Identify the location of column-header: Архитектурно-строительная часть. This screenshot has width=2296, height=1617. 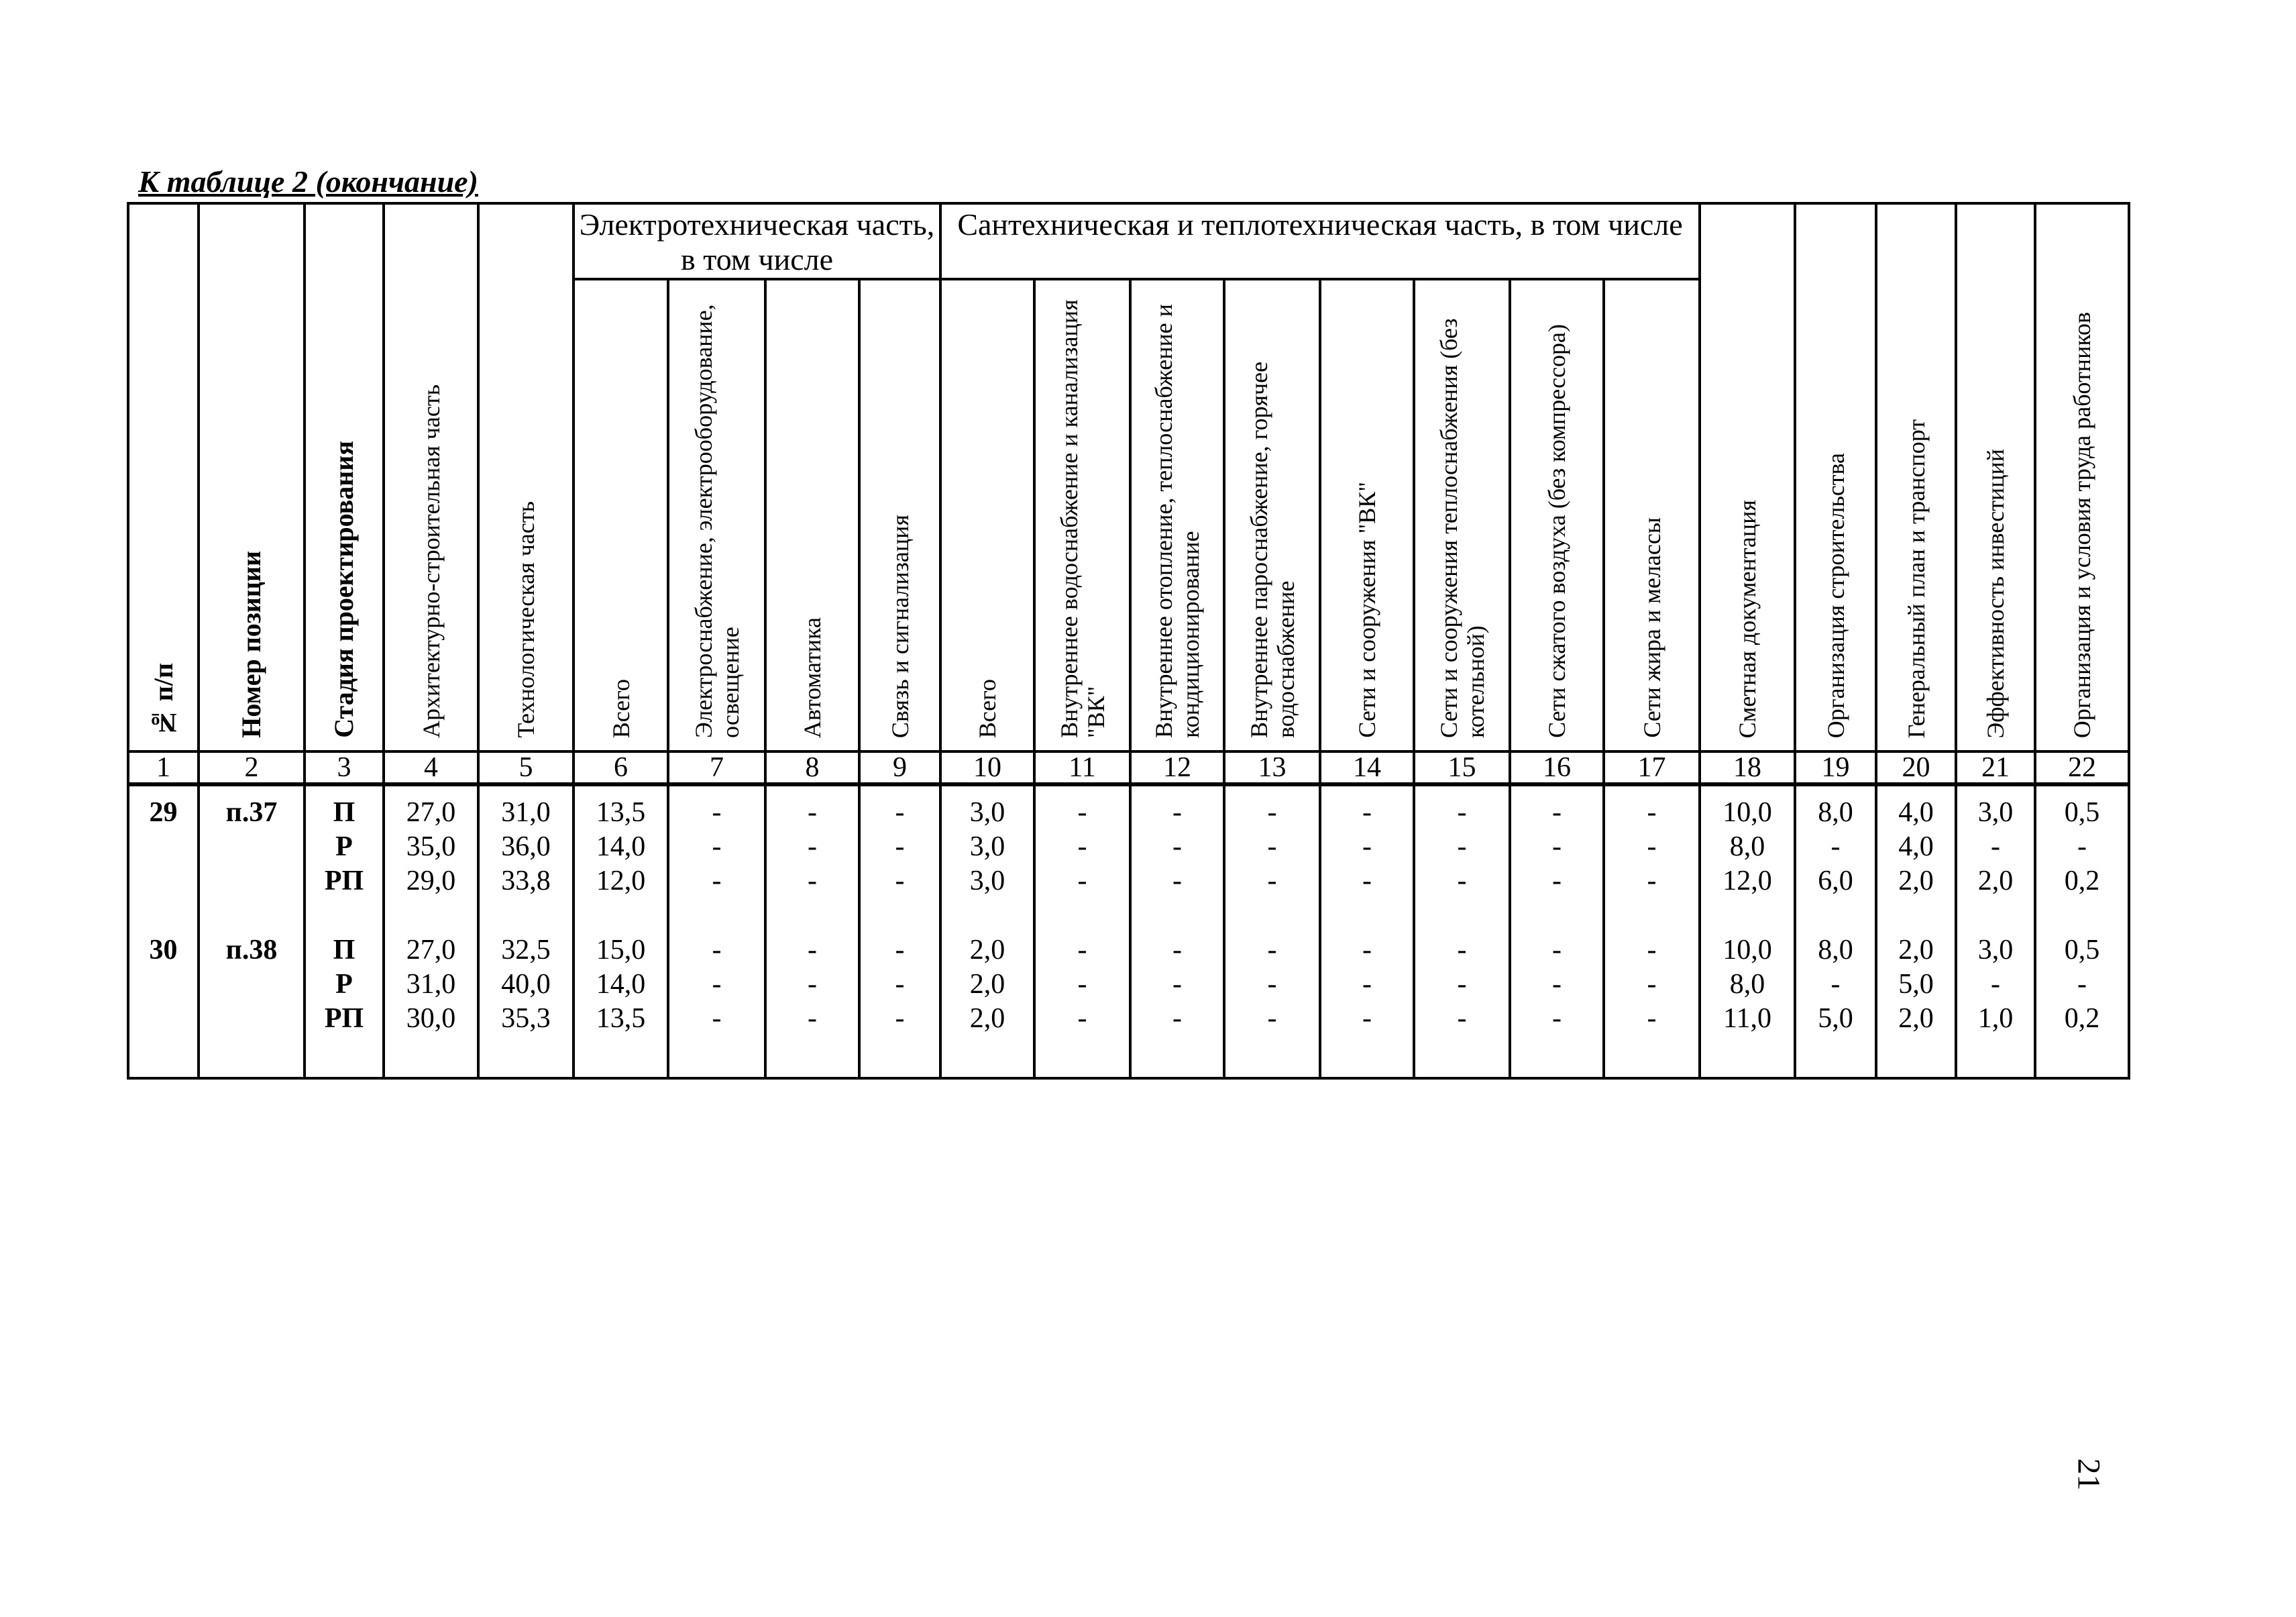
(431, 477).